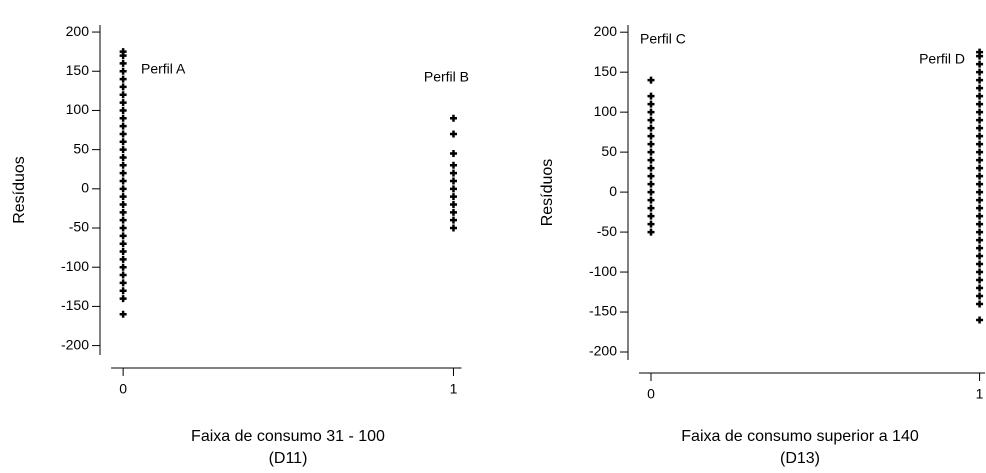  I want to click on x-tick-label: 0, so click(123, 389).